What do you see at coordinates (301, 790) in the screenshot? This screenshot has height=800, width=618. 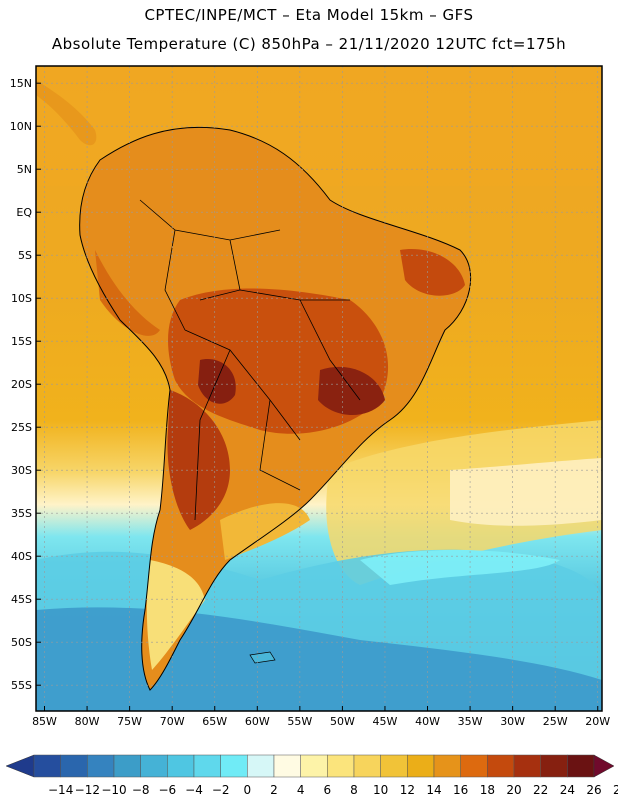 I see `colorbar-label: 4` at bounding box center [301, 790].